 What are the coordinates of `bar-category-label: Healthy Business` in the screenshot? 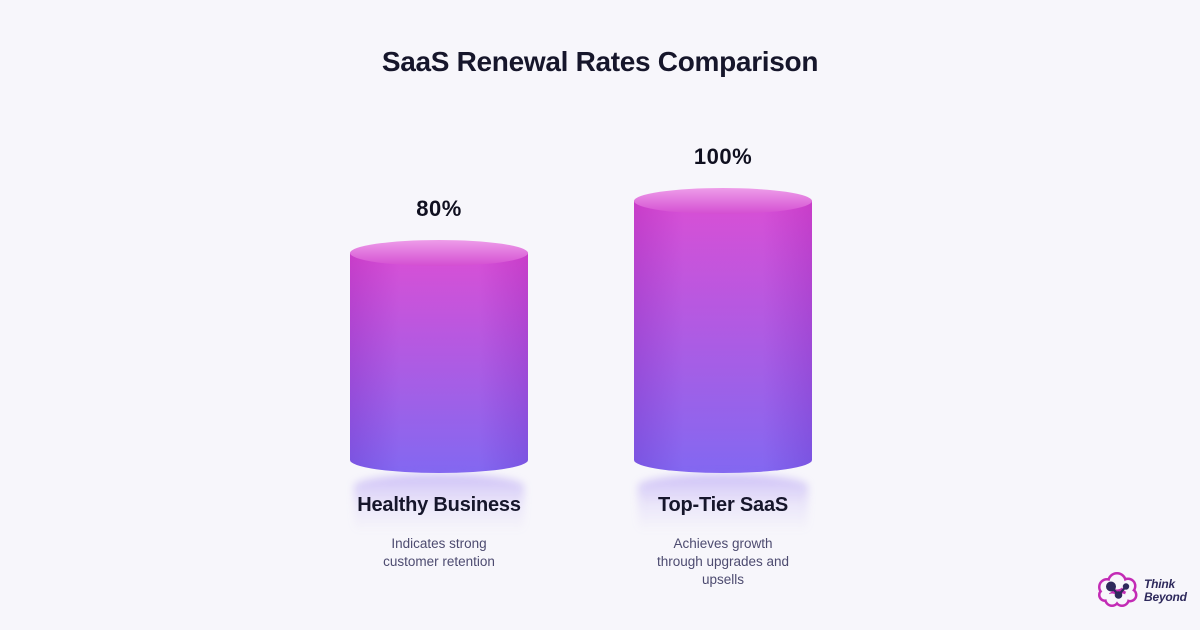 It's located at (439, 505).